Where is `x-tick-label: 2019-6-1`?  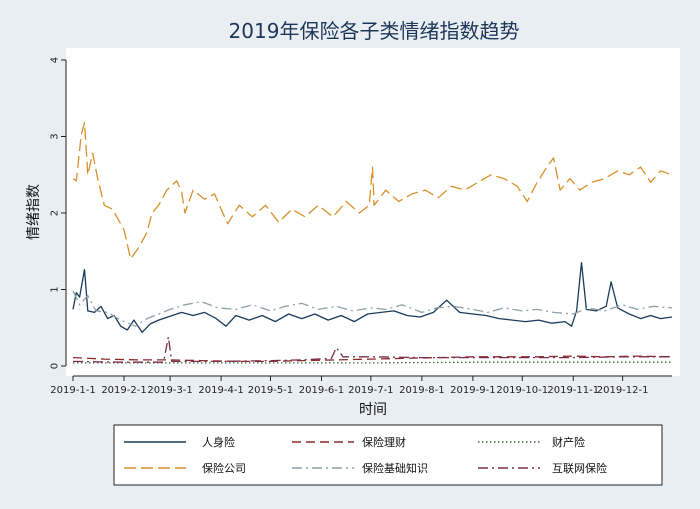 x-tick-label: 2019-6-1 is located at coordinates (321, 390).